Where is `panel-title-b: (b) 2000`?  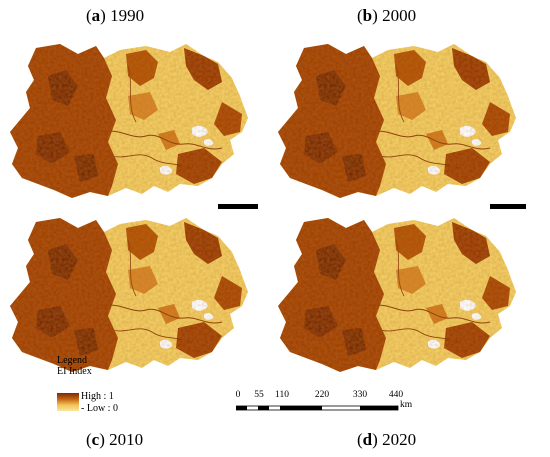
panel-title-b: (b) 2000 is located at coordinates (387, 15).